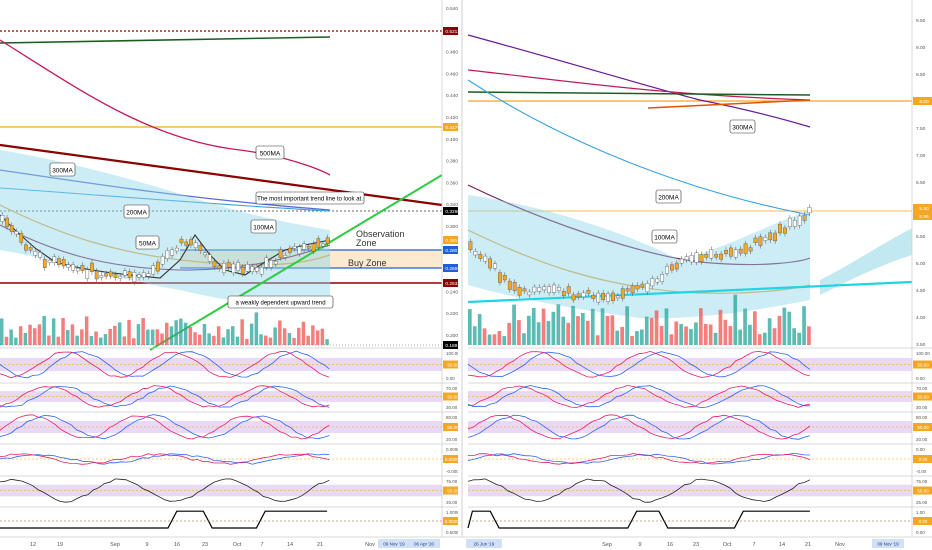  What do you see at coordinates (924, 102) in the screenshot?
I see `right-price-label: 8.00` at bounding box center [924, 102].